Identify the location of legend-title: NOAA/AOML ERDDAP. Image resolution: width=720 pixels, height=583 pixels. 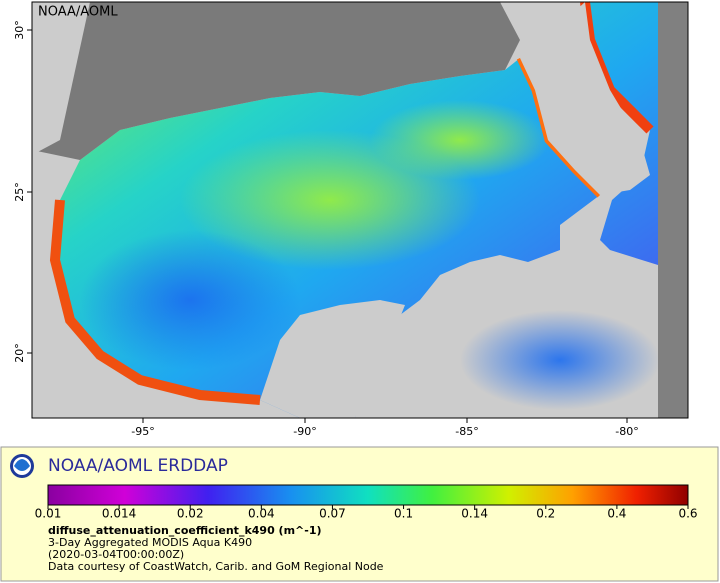
(138, 466).